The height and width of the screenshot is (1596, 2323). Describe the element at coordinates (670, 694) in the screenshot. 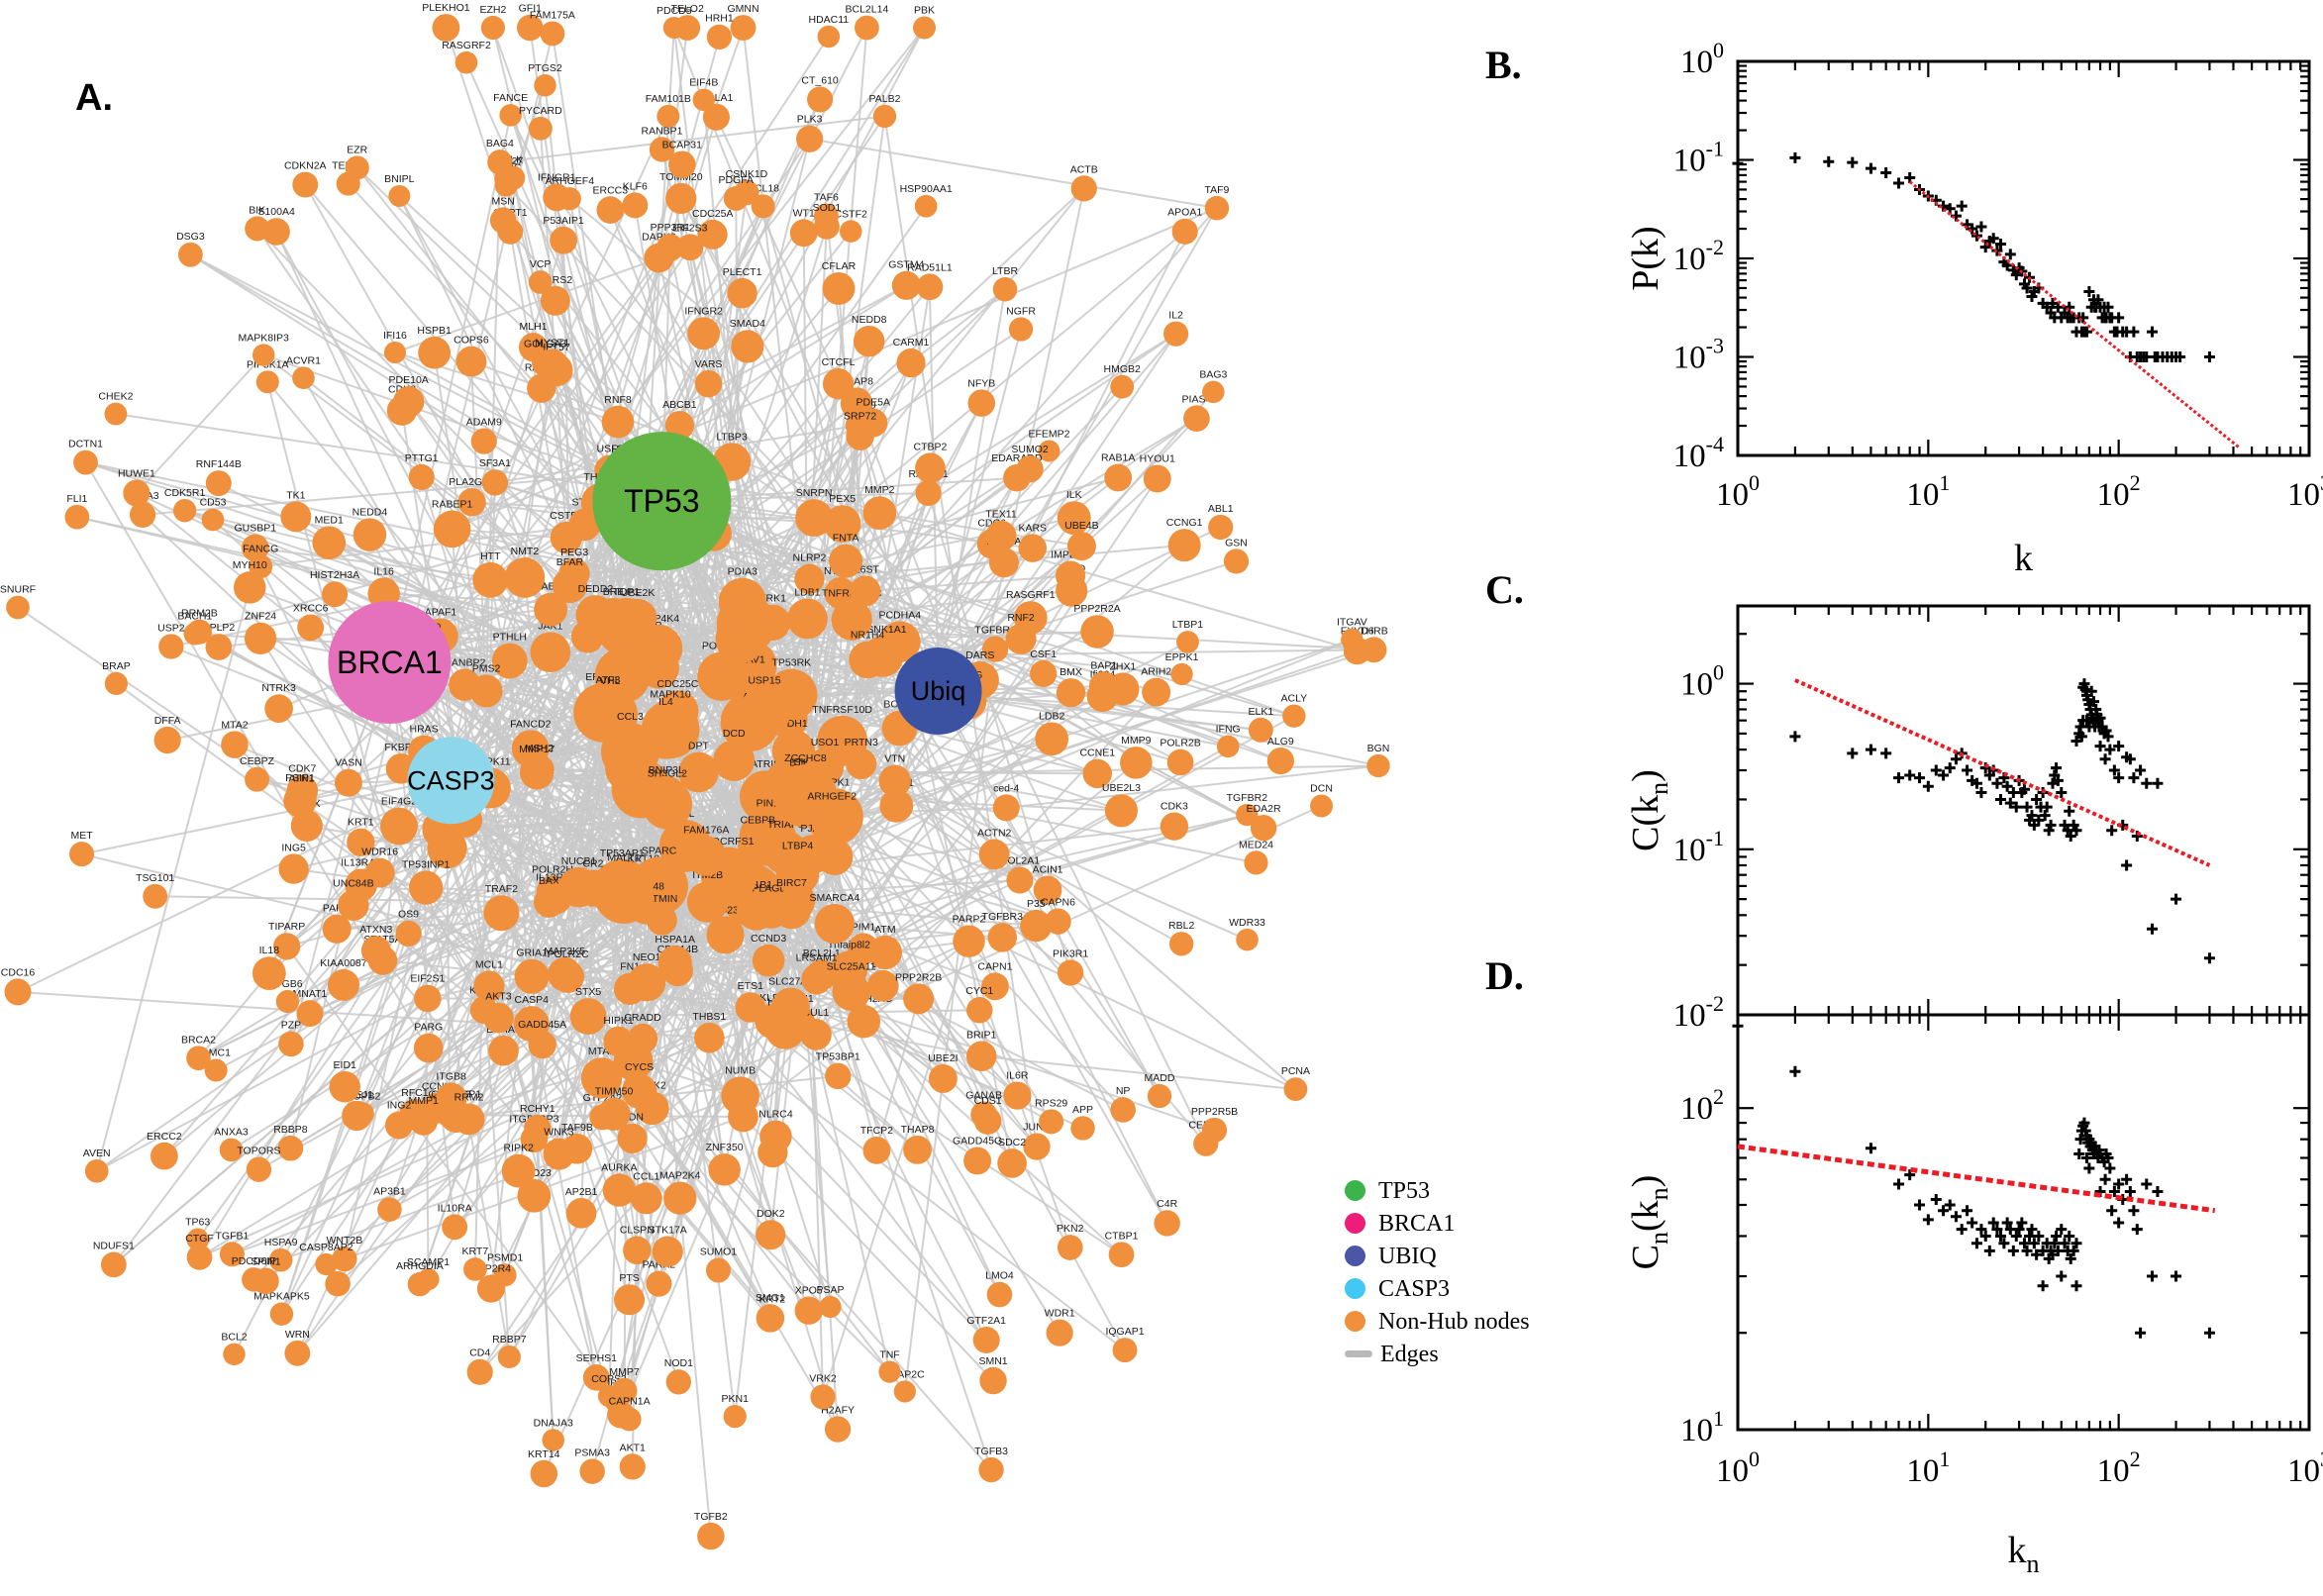

I see `svg-text: MAPK10` at that location.